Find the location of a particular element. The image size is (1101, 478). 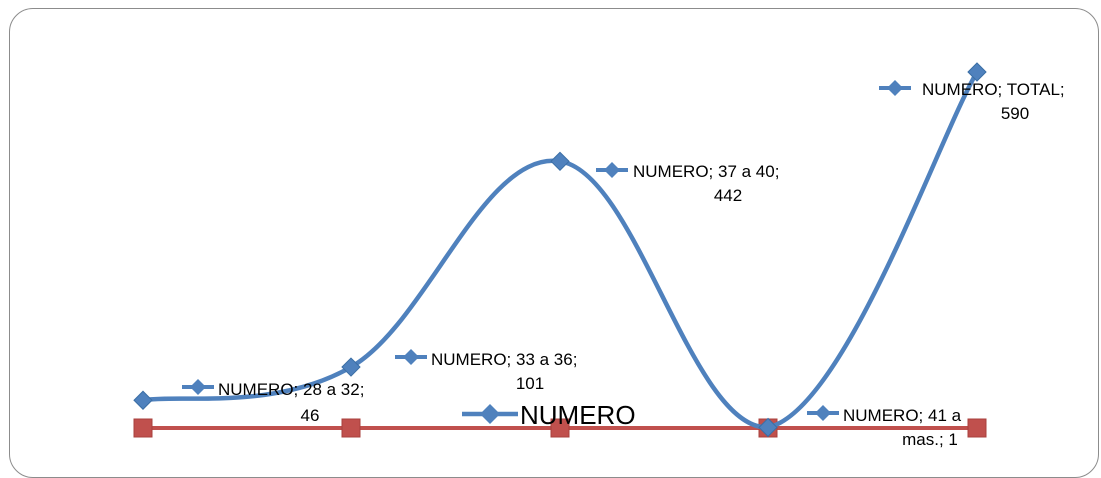

legend: NUMERO is located at coordinates (549, 415).